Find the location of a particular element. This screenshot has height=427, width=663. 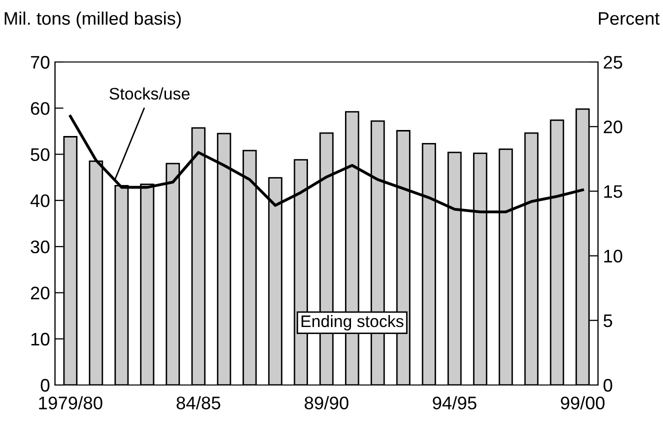

y-tick-label: 60 is located at coordinates (40, 108).